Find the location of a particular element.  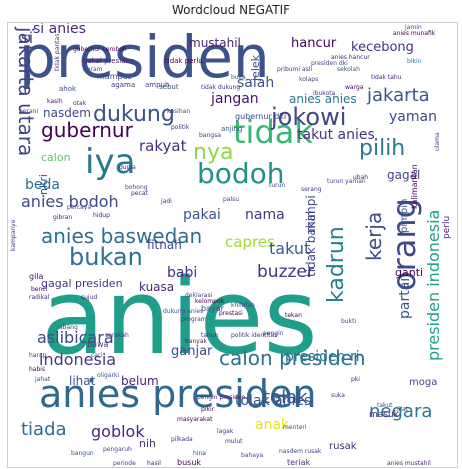

word-gagal: gagal is located at coordinates (403, 175).